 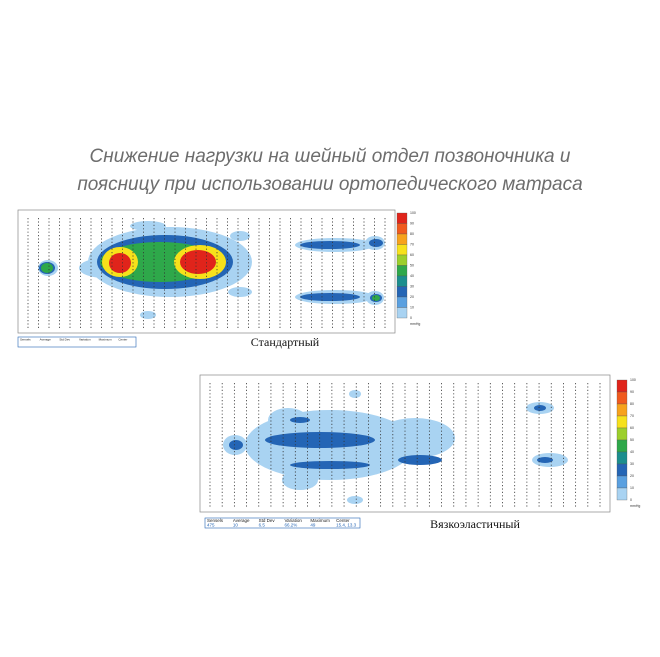 I want to click on map-caption: Стандартный, so click(x=285, y=342).